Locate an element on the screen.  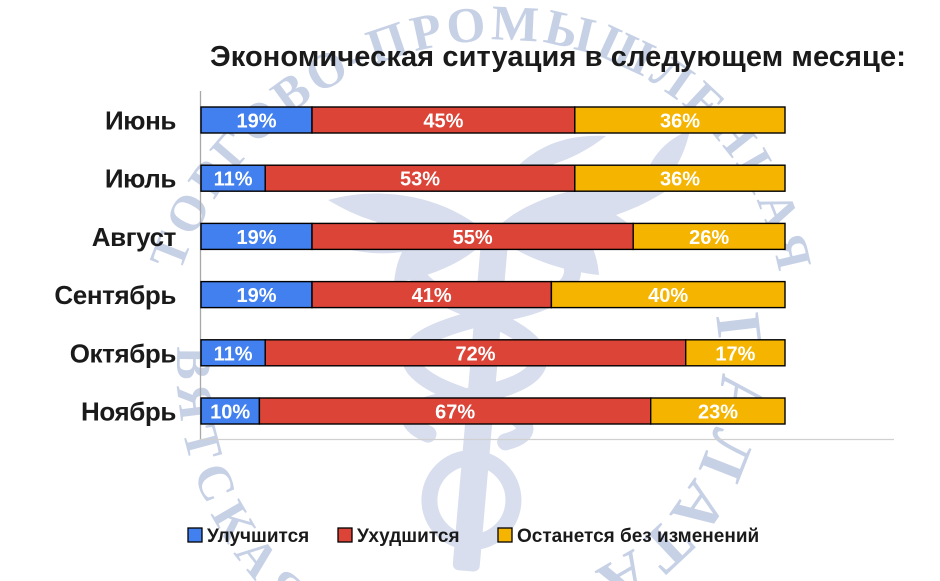
svg-text: 26% is located at coordinates (709, 238).